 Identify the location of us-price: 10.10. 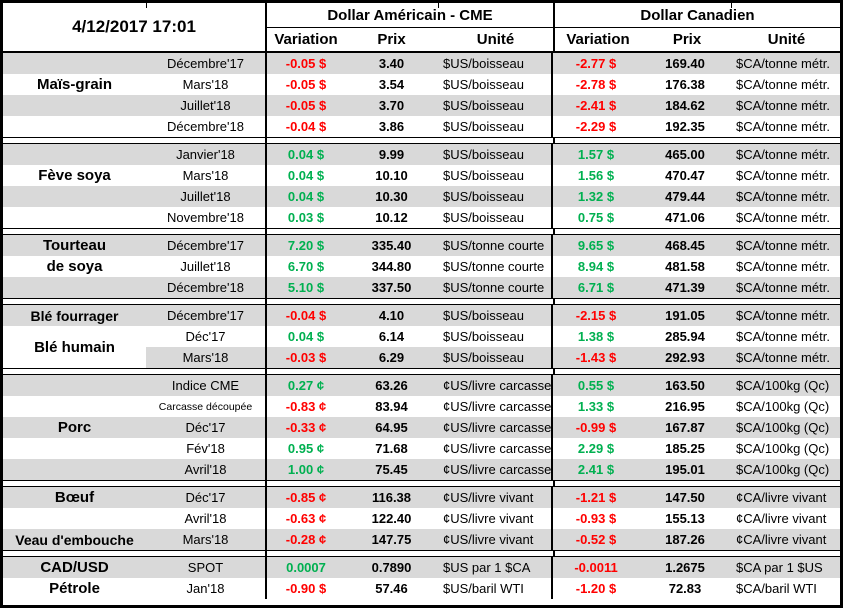
(391, 175).